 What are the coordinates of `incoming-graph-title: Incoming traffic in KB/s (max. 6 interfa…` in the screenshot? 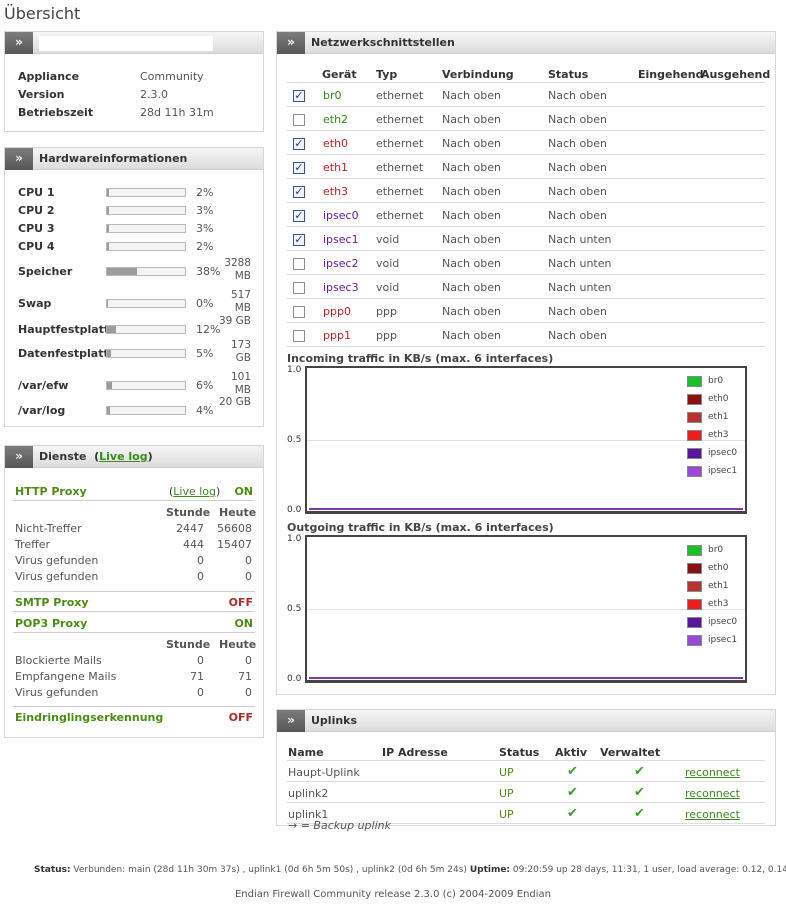 It's located at (420, 358).